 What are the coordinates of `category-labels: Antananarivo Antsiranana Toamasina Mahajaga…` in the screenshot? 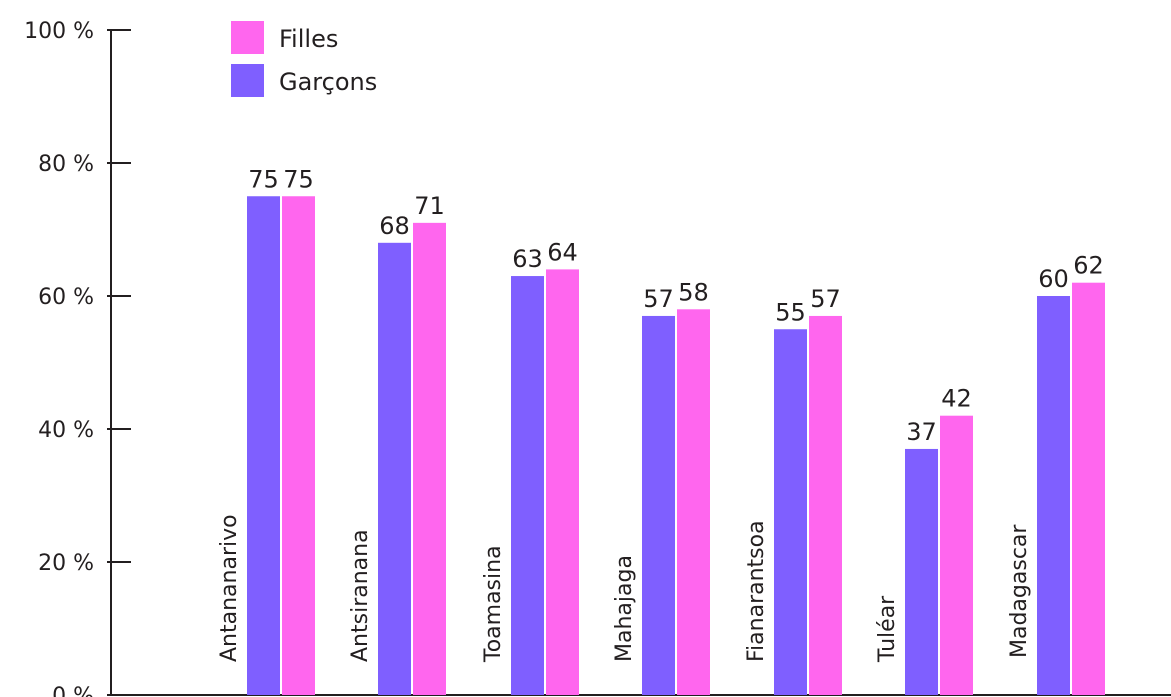 It's located at (624, 588).